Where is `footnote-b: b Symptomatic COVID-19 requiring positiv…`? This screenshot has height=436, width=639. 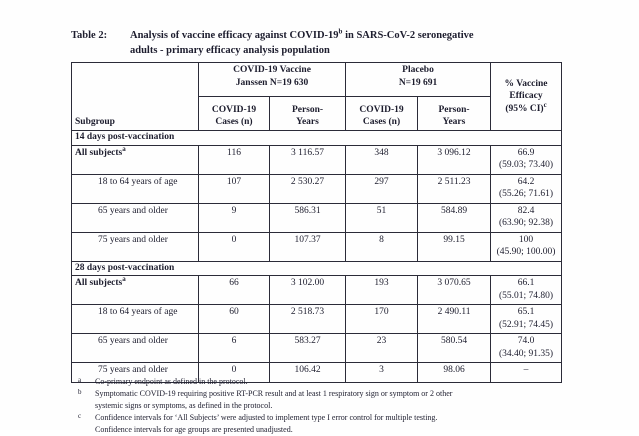
footnote-b: b Symptomatic COVID-19 requiring positiv… is located at coordinates (330, 400).